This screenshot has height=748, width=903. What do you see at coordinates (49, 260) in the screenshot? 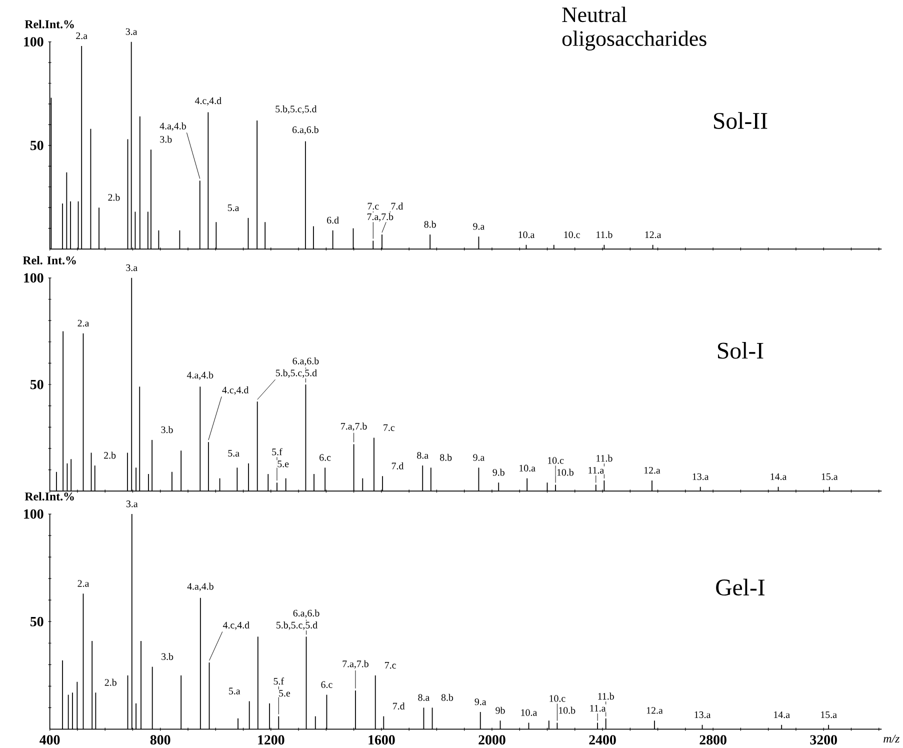
I see `y-axis-title: Rel. Int.%` at bounding box center [49, 260].